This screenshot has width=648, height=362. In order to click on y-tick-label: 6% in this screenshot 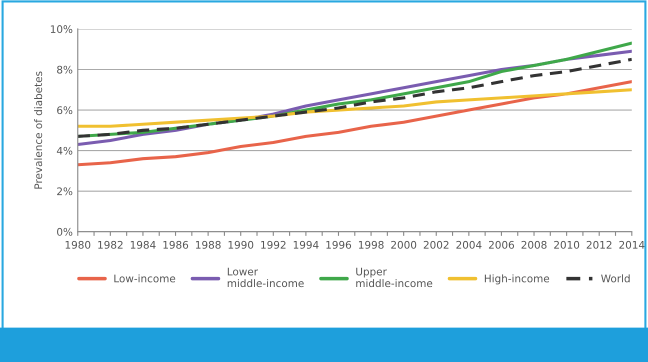, I will do `click(64, 110)`.